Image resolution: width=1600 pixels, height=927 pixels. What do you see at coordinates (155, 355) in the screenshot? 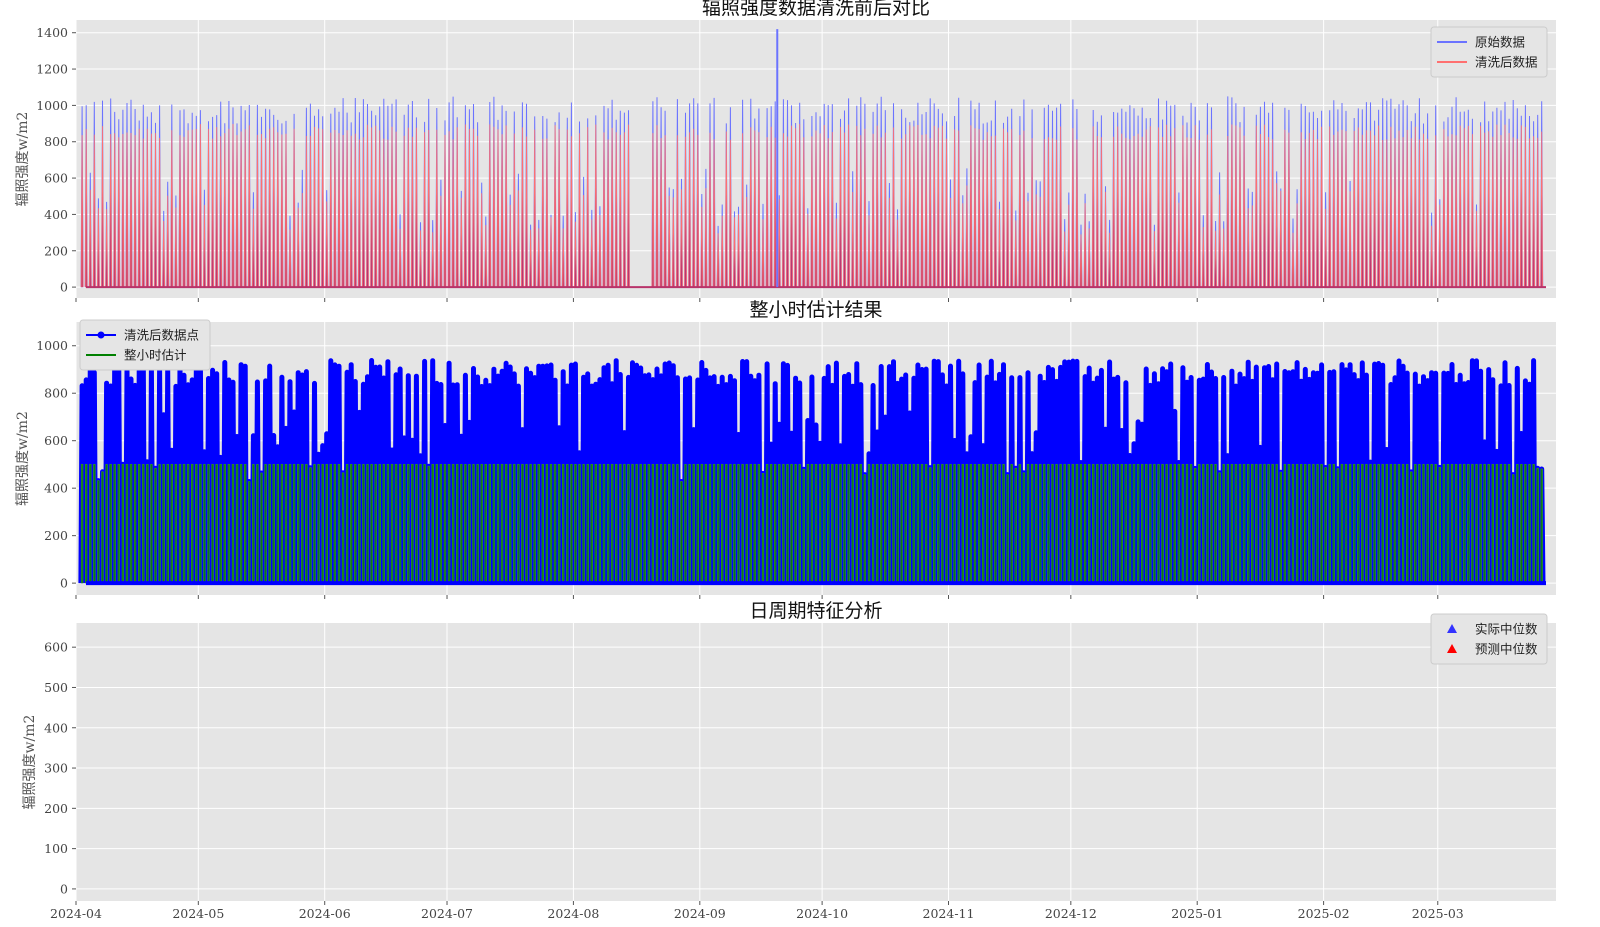
I see `legend-label: 整小时估计` at bounding box center [155, 355].